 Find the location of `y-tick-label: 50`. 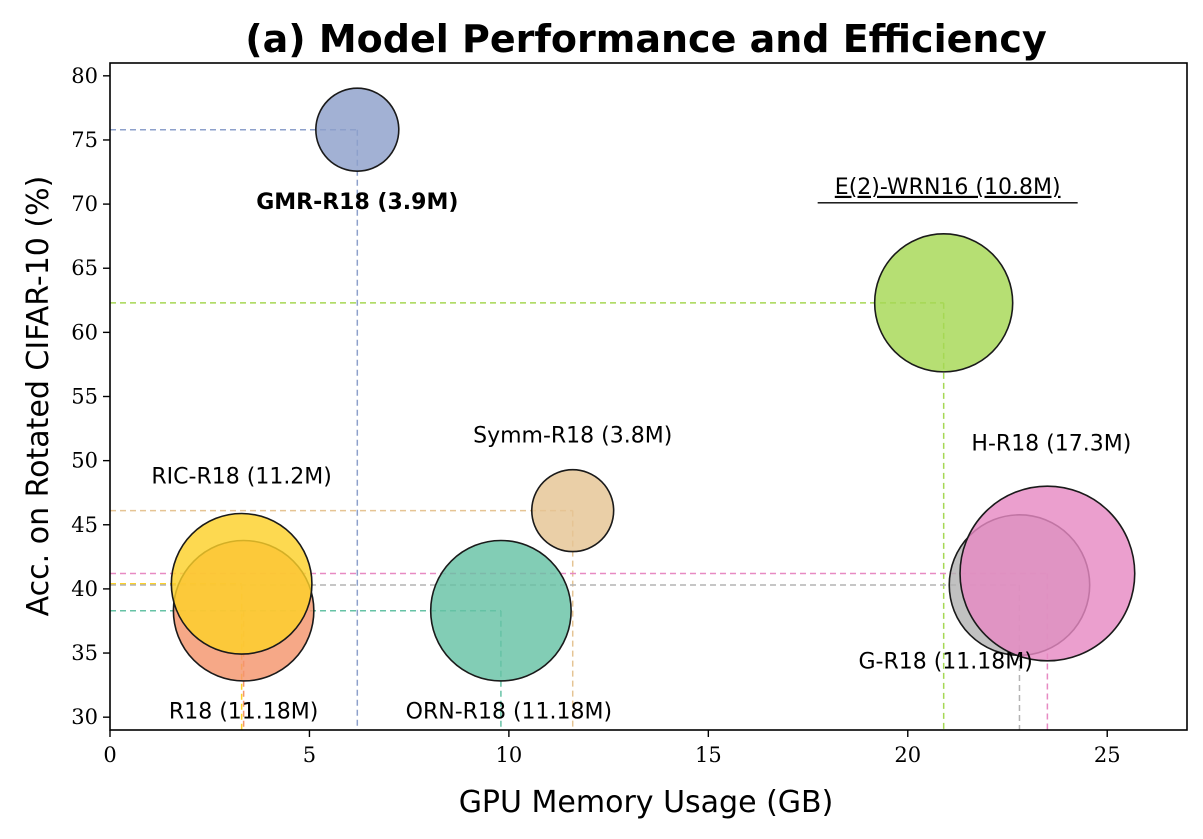

y-tick-label: 50 is located at coordinates (84, 461).